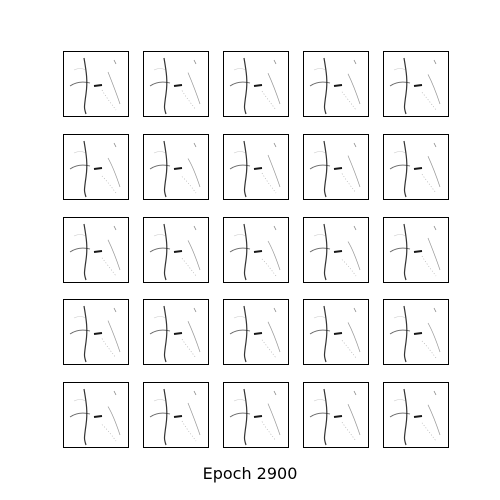 The width and height of the screenshot is (500, 500). What do you see at coordinates (250, 473) in the screenshot?
I see `epoch-caption: Epoch 2900` at bounding box center [250, 473].